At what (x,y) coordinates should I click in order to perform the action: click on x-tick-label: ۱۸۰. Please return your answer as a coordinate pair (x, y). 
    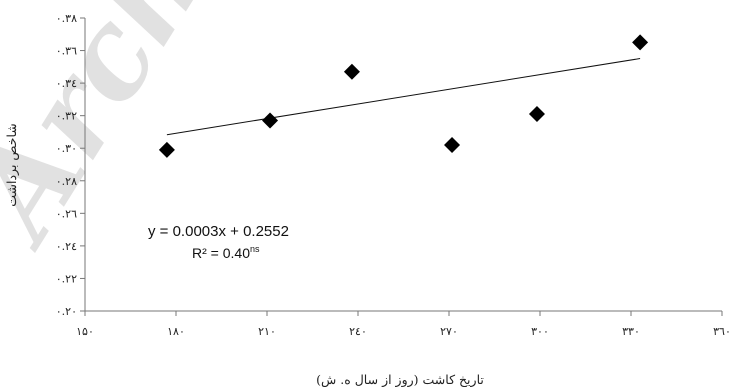
    Looking at the image, I should click on (176, 331).